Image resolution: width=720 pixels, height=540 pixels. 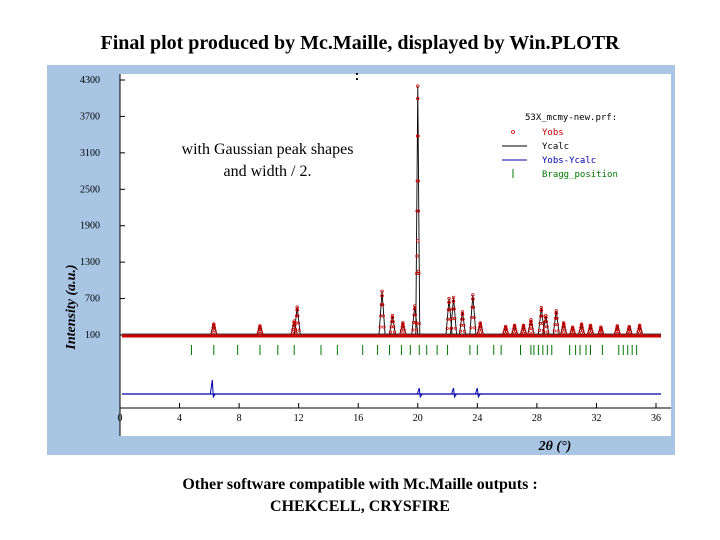 What do you see at coordinates (569, 161) in the screenshot?
I see `legend-entry: Yobs-Ycalc` at bounding box center [569, 161].